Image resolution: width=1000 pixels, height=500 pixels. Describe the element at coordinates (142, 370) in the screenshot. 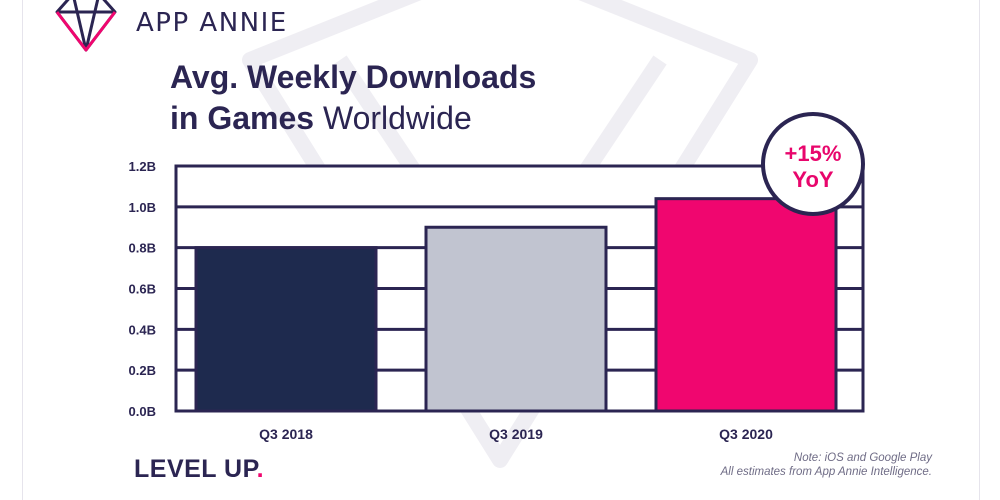

I see `y-tick-label: 0.2B` at that location.